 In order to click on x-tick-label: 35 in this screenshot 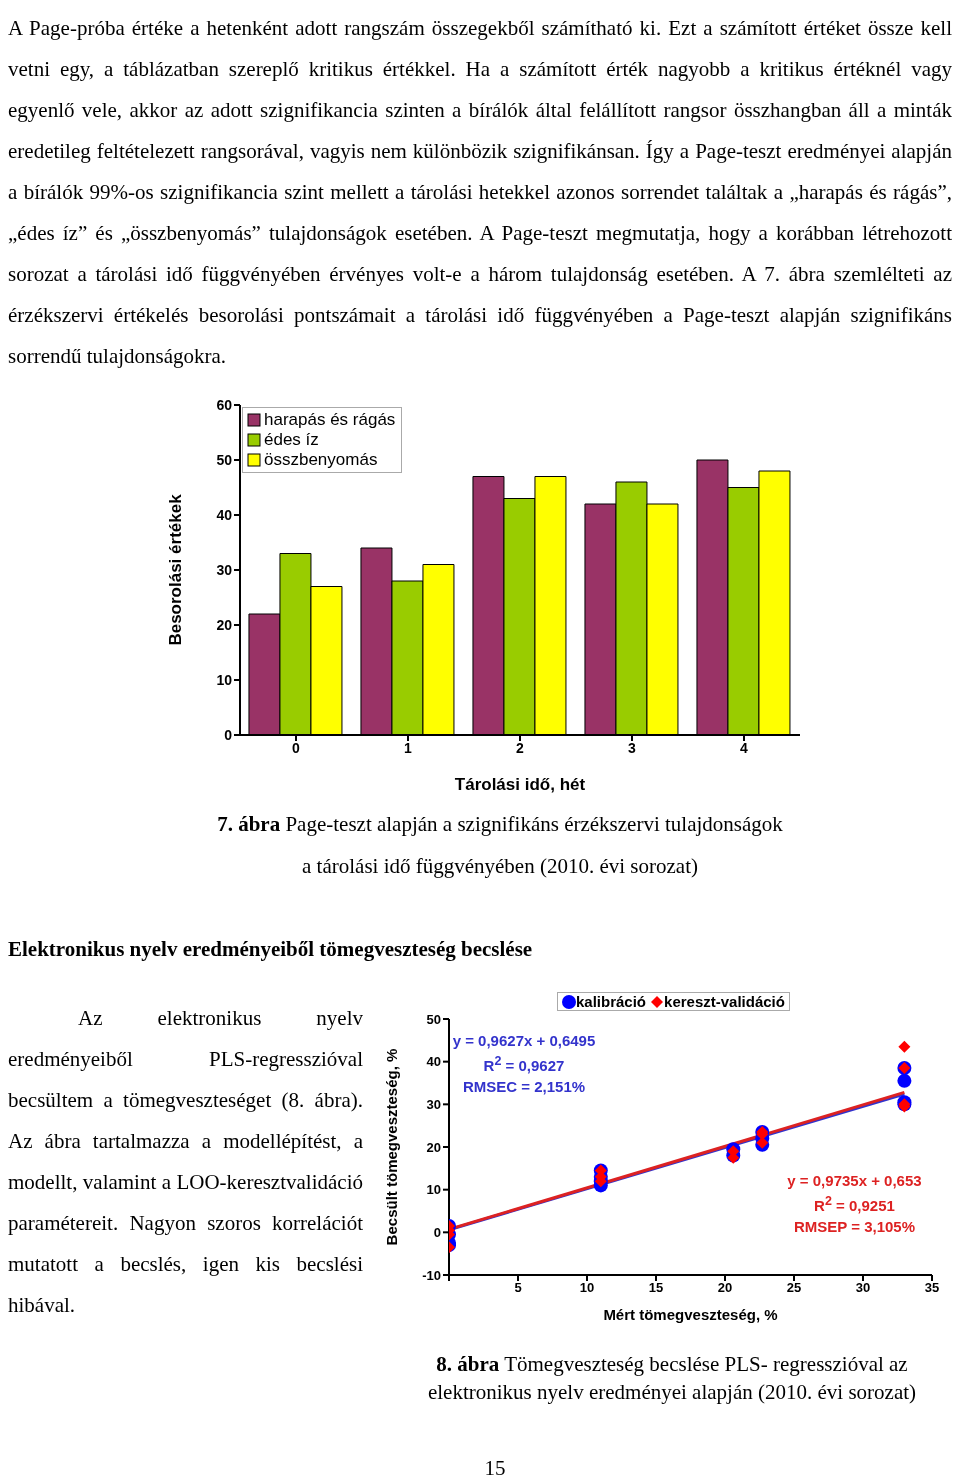, I will do `click(932, 1288)`.